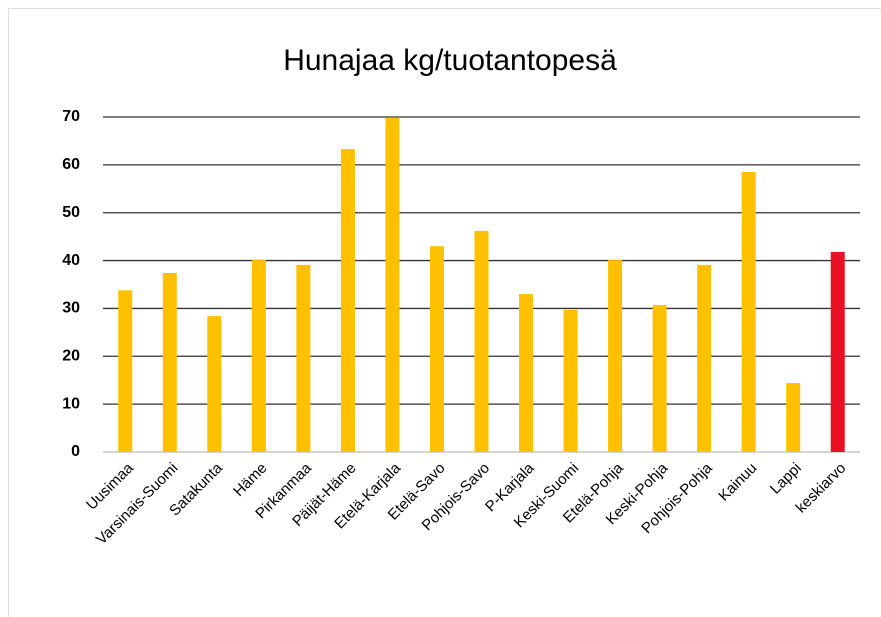 Image resolution: width=881 pixels, height=617 pixels. What do you see at coordinates (71, 356) in the screenshot?
I see `y-tick-label: 20` at bounding box center [71, 356].